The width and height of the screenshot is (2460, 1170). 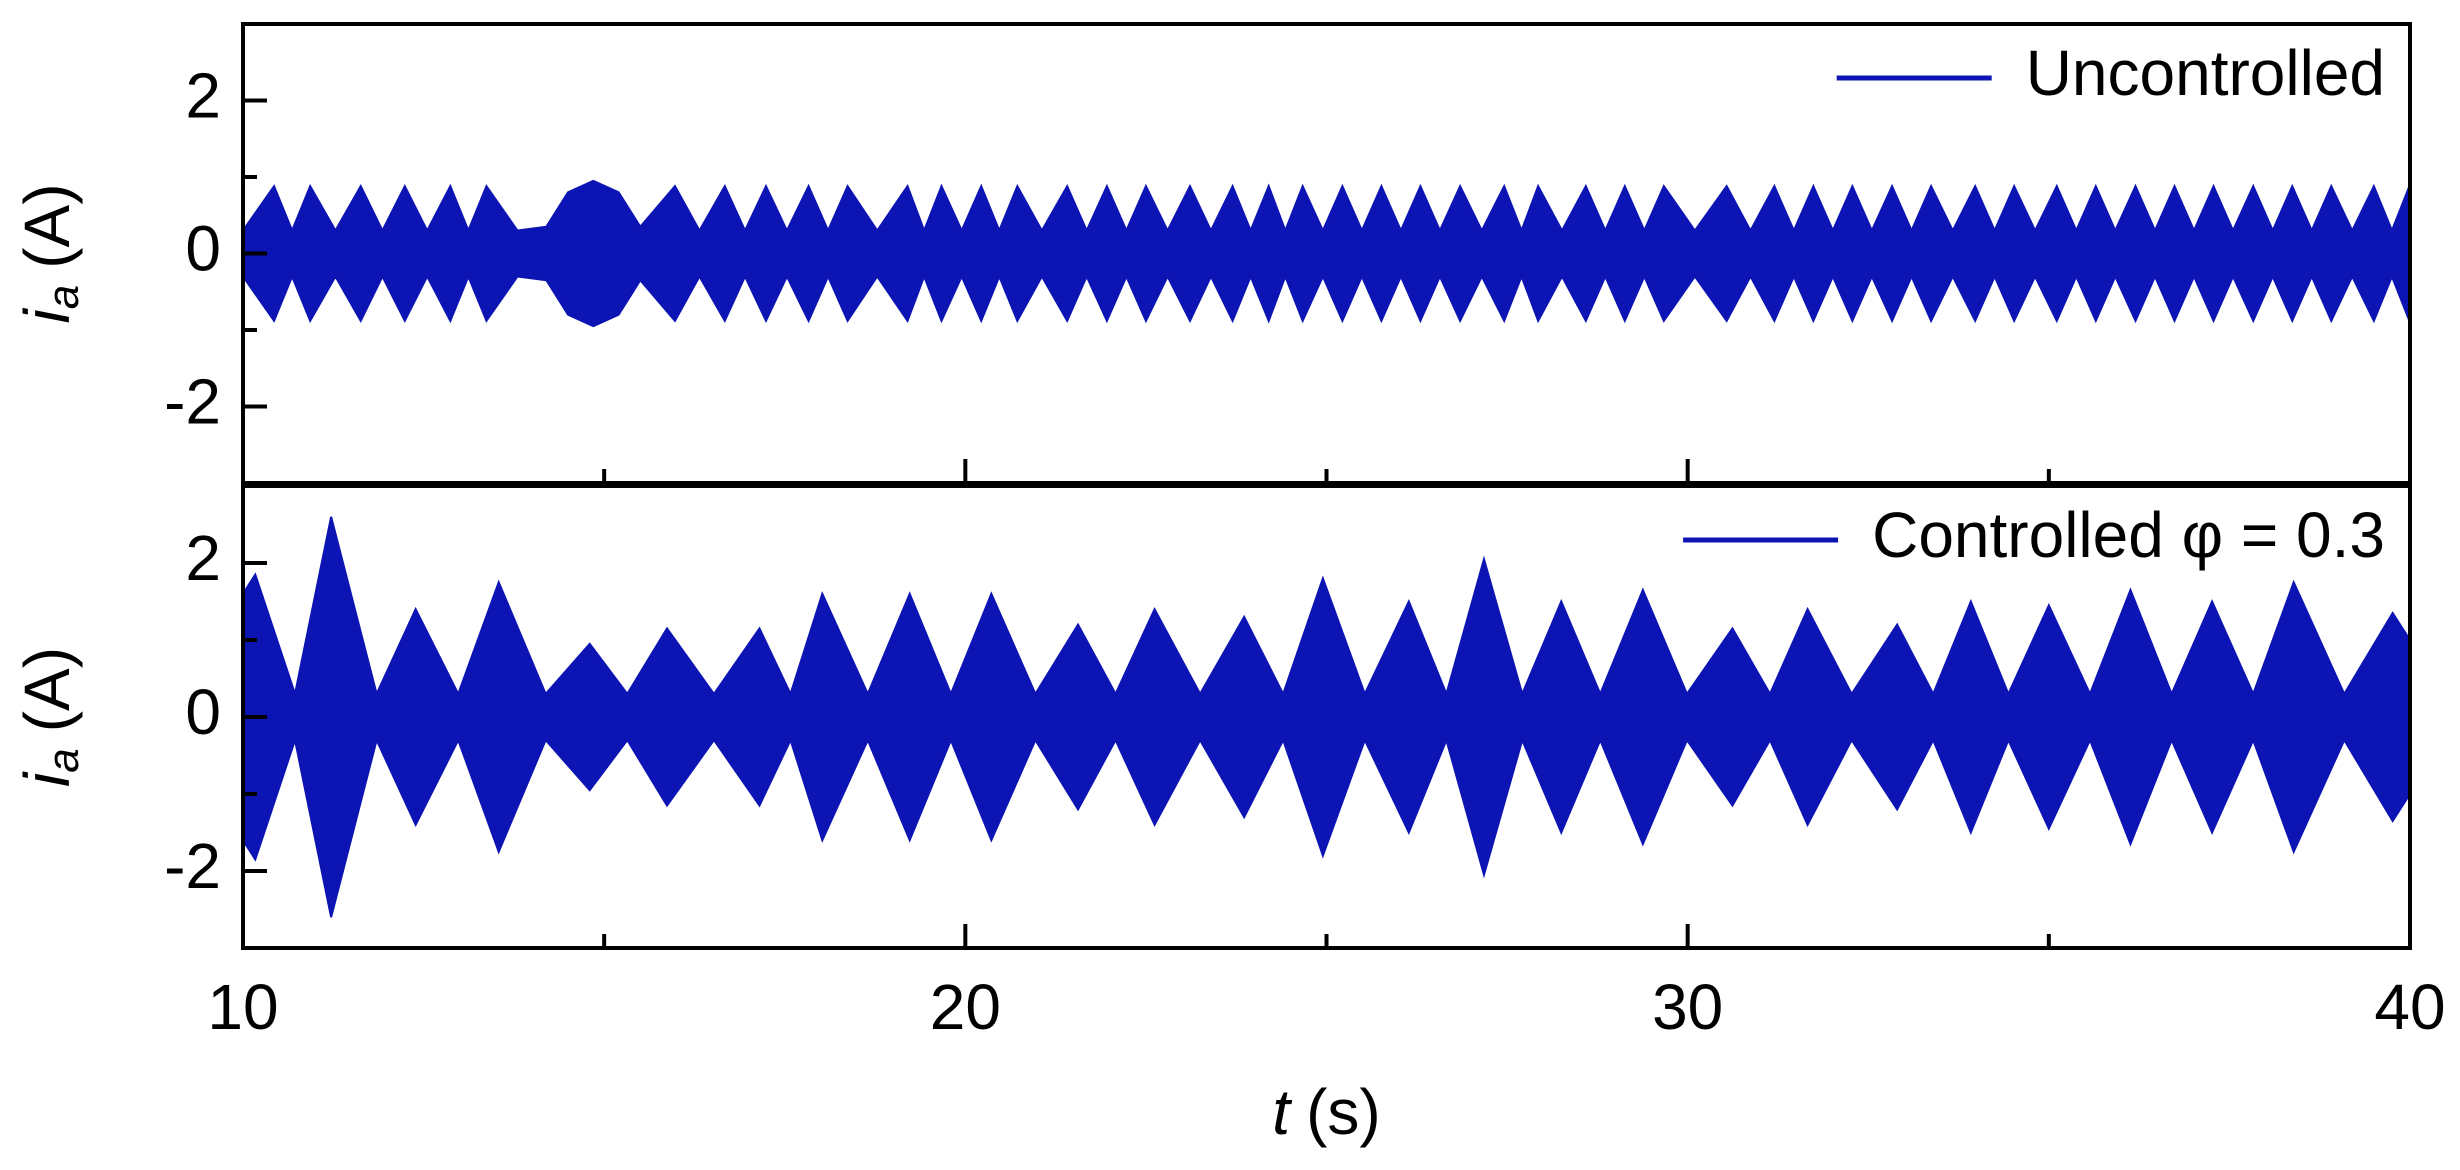 I want to click on x-tick-label: 20, so click(x=965, y=1007).